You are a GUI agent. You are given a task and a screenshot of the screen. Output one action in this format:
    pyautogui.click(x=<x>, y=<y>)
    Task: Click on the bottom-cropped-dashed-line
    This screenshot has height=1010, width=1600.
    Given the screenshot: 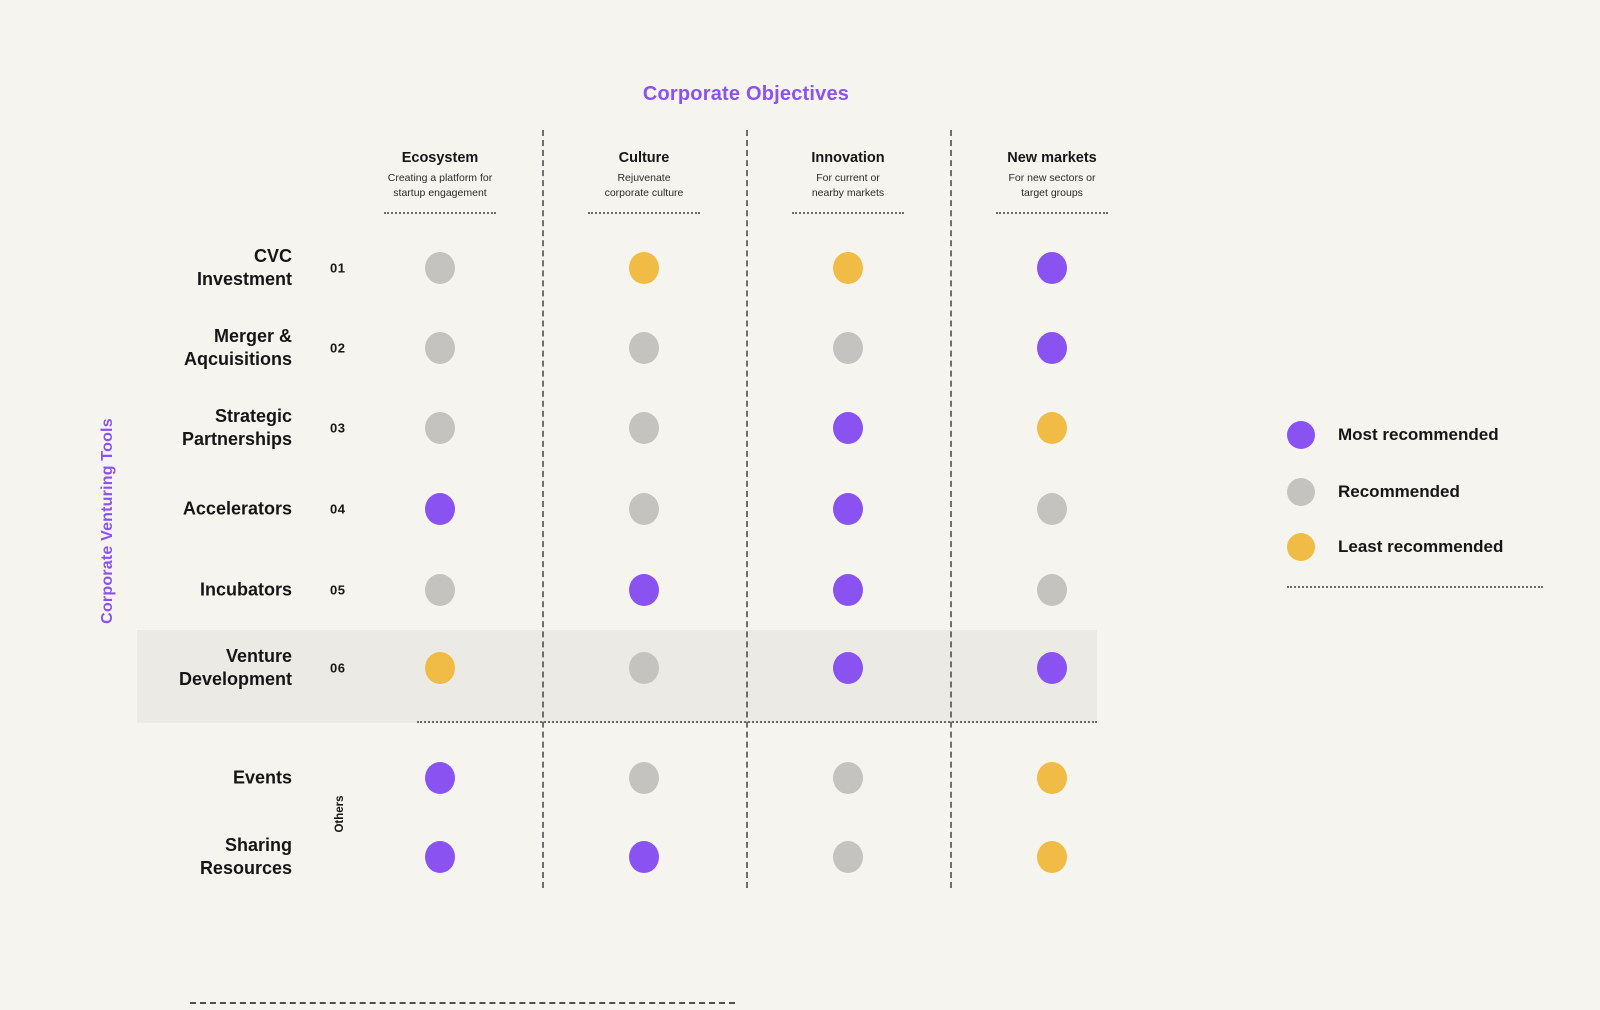 What is the action you would take?
    pyautogui.click(x=462, y=1003)
    